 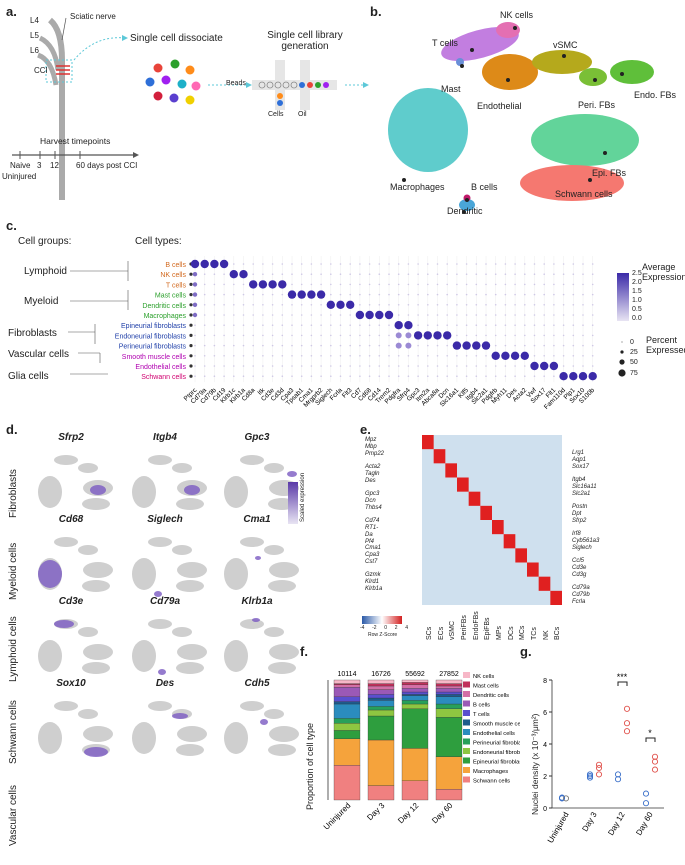 I want to click on nerve-l4: L4, so click(x=34, y=20).